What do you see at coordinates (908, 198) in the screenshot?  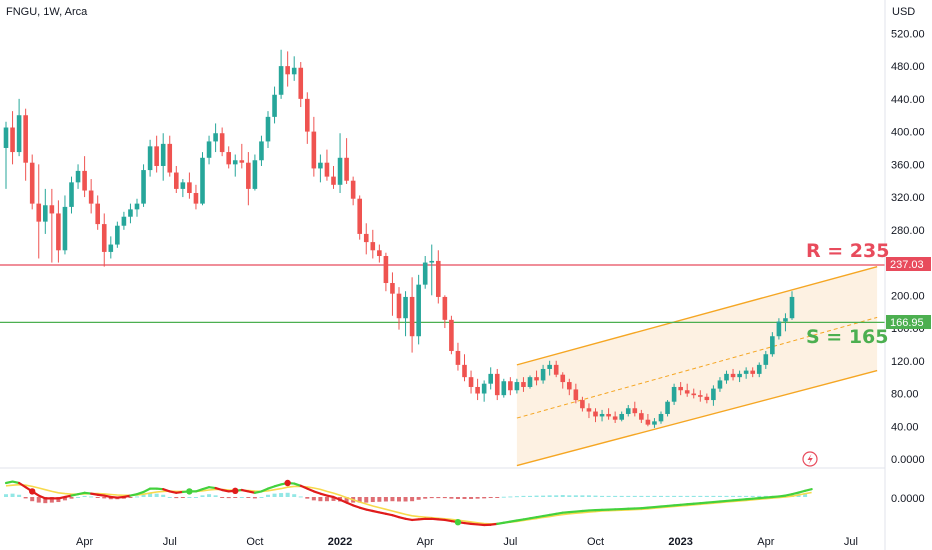 I see `price-tick-label: 320.00` at bounding box center [908, 198].